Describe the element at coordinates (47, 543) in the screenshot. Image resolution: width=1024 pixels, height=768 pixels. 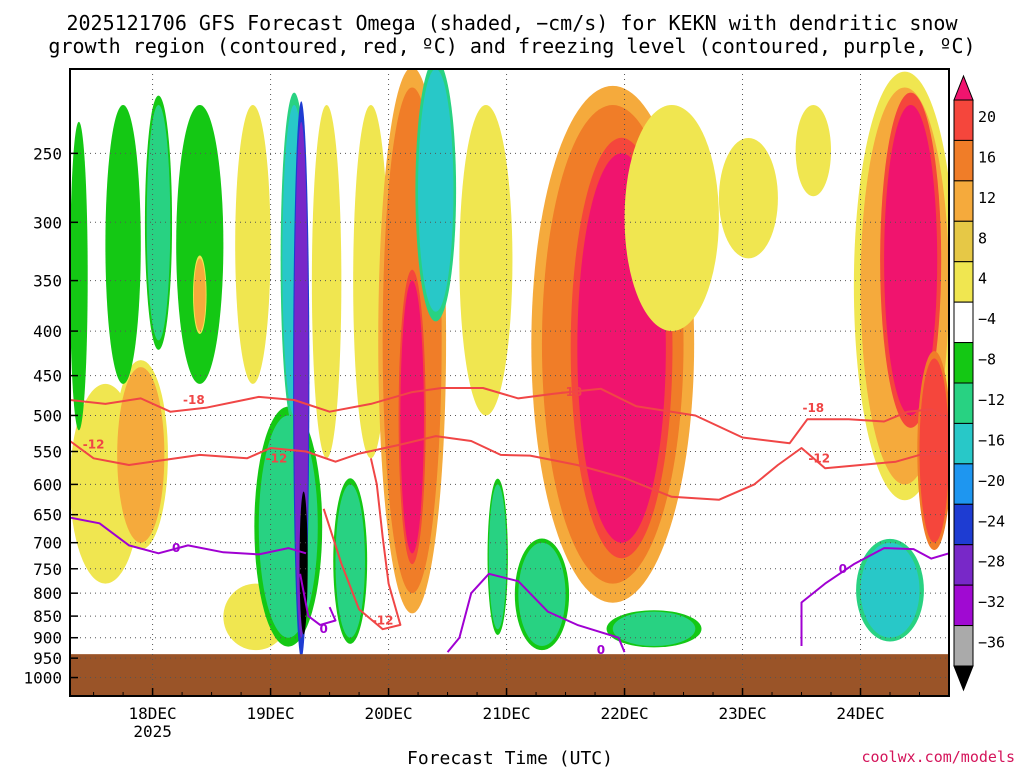
I see `y-tick-label: 700` at that location.